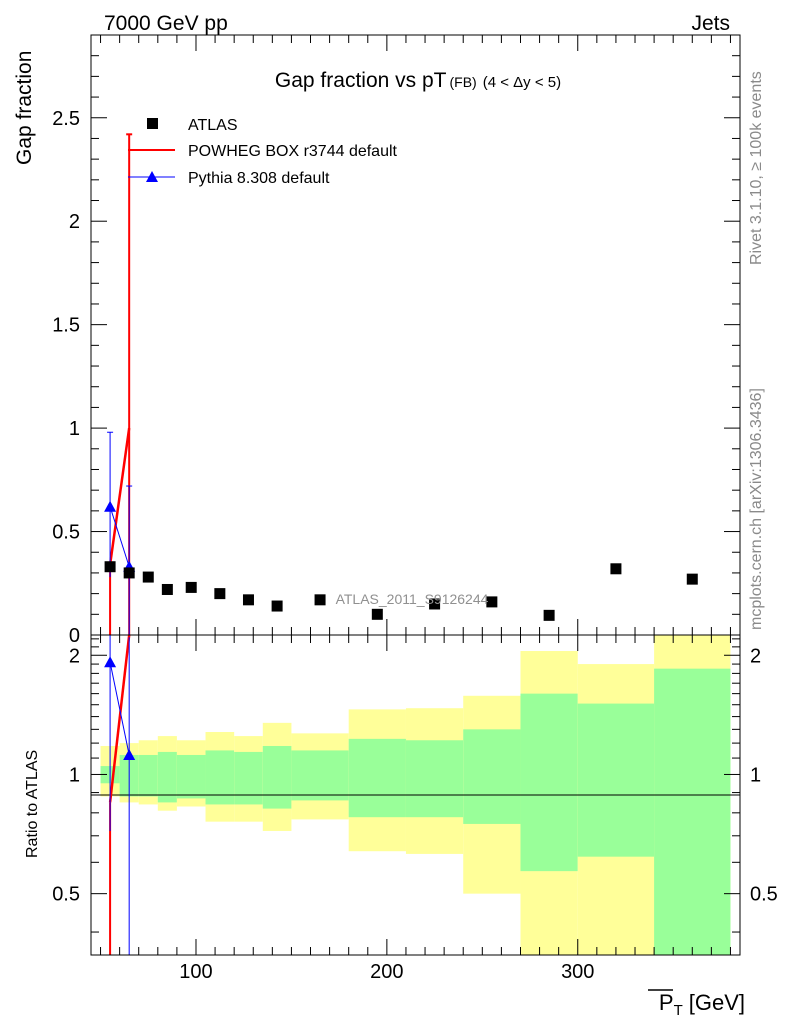 Image resolution: width=786 pixels, height=1024 pixels. What do you see at coordinates (119, 496) in the screenshot?
I see `powheg-line` at bounding box center [119, 496].